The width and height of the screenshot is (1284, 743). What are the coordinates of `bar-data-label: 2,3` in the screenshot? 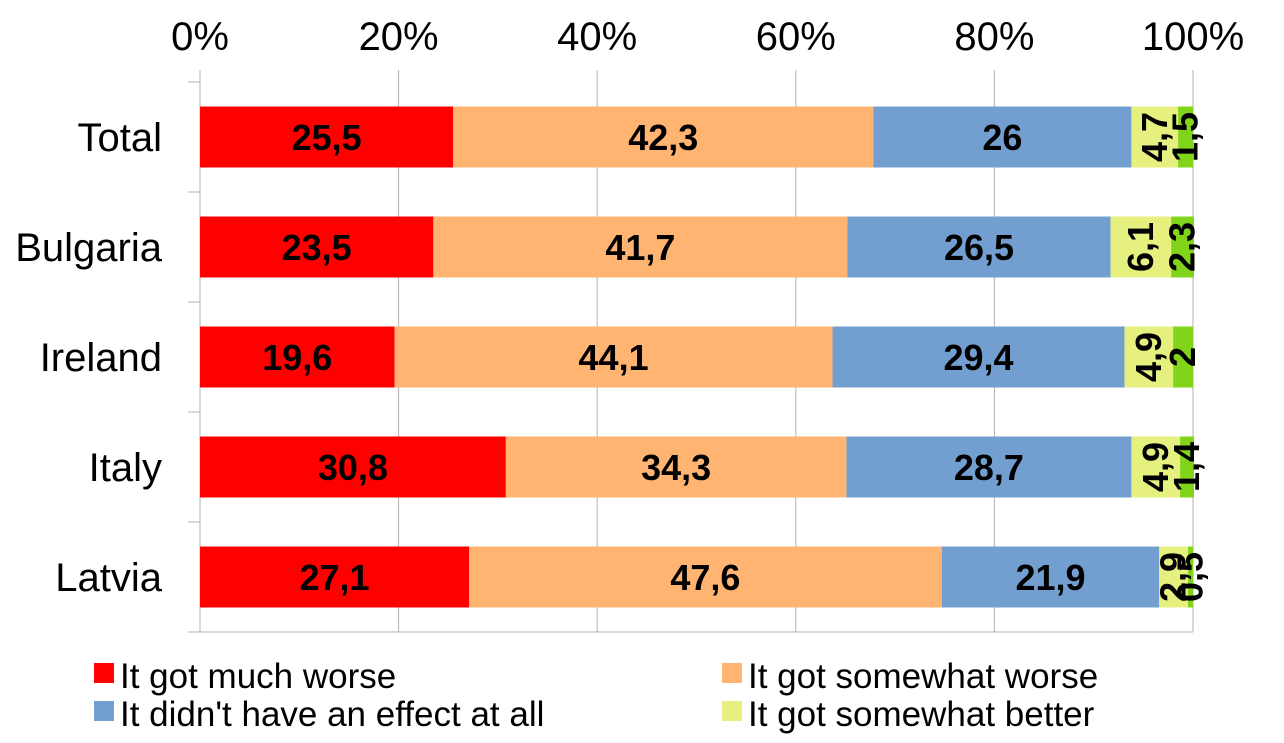 It's located at (1182, 247).